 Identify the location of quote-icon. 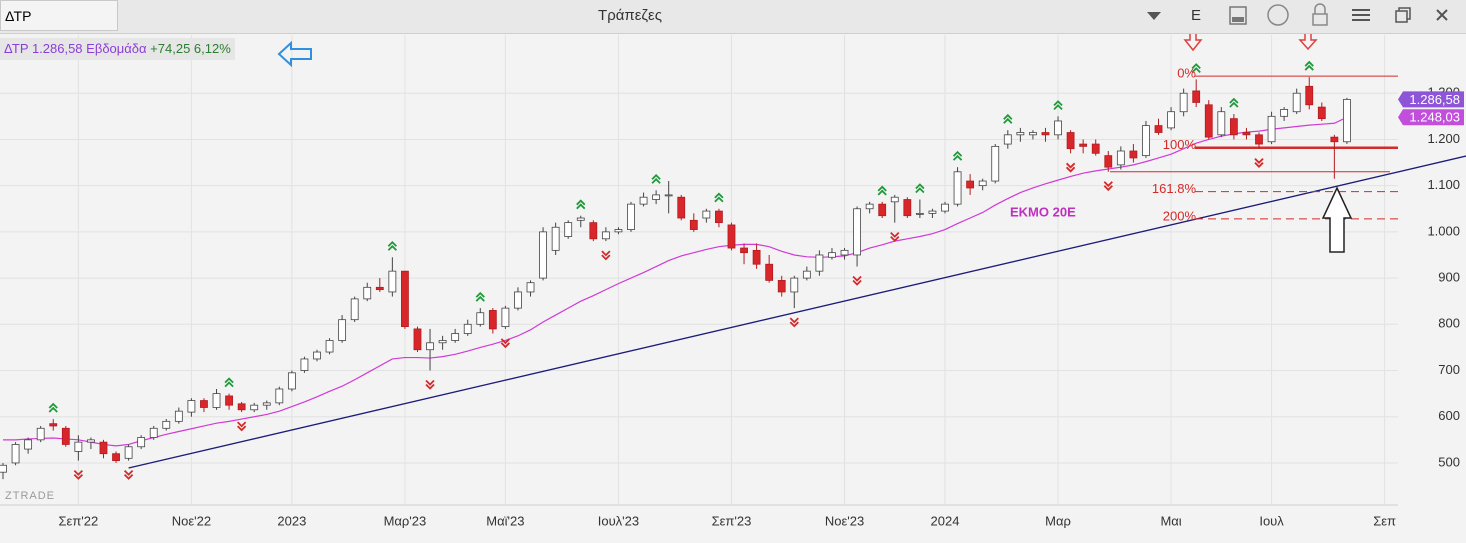
(1278, 15).